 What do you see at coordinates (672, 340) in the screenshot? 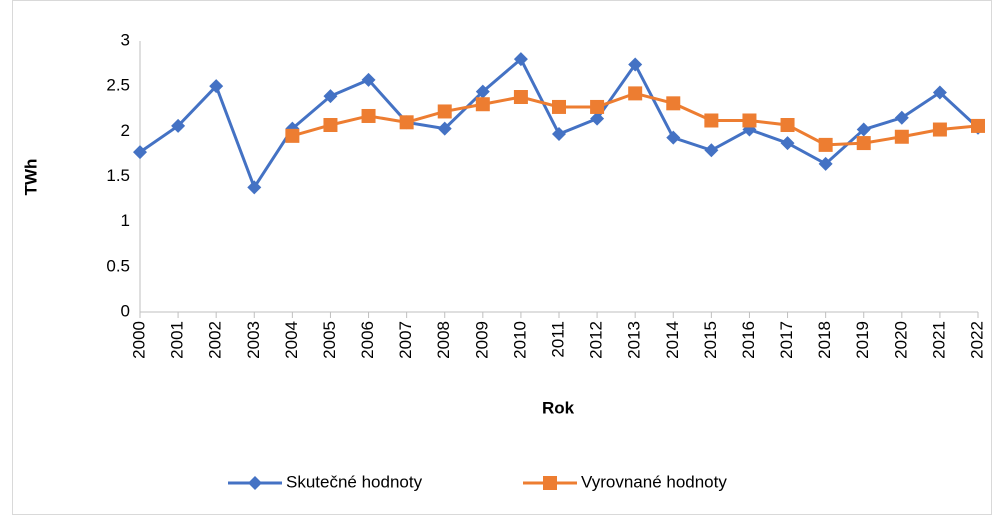
I see `x-tick-label: 2014` at bounding box center [672, 340].